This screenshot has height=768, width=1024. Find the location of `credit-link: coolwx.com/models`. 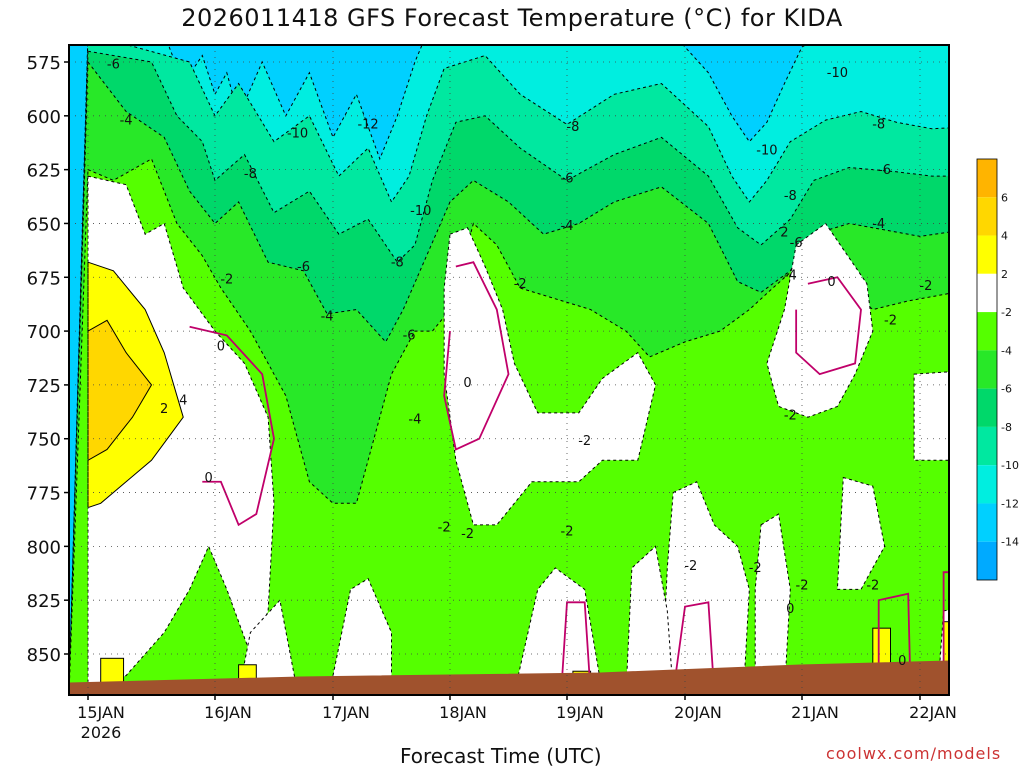

credit-link: coolwx.com/models is located at coordinates (914, 753).